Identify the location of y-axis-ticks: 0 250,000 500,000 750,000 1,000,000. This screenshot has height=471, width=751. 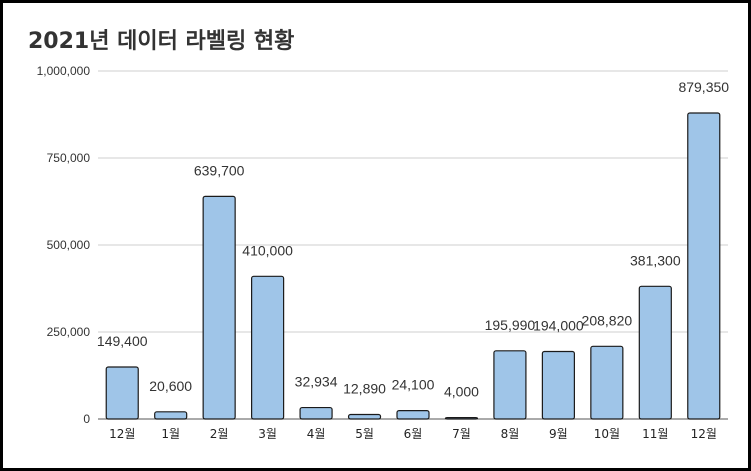
(64, 245).